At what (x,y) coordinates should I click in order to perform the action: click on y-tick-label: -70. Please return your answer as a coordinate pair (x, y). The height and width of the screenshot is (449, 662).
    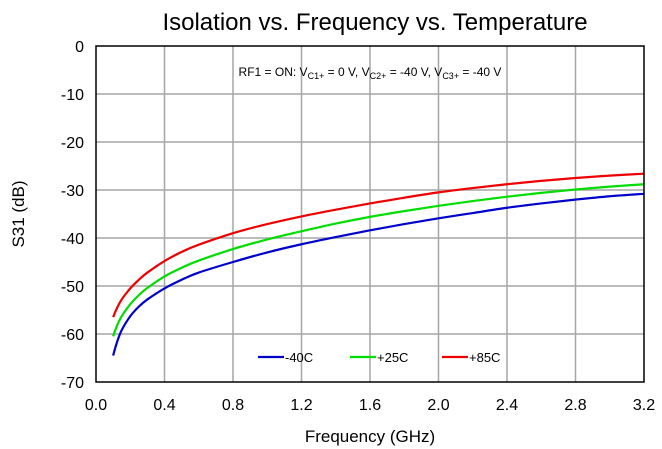
    Looking at the image, I should click on (72, 383).